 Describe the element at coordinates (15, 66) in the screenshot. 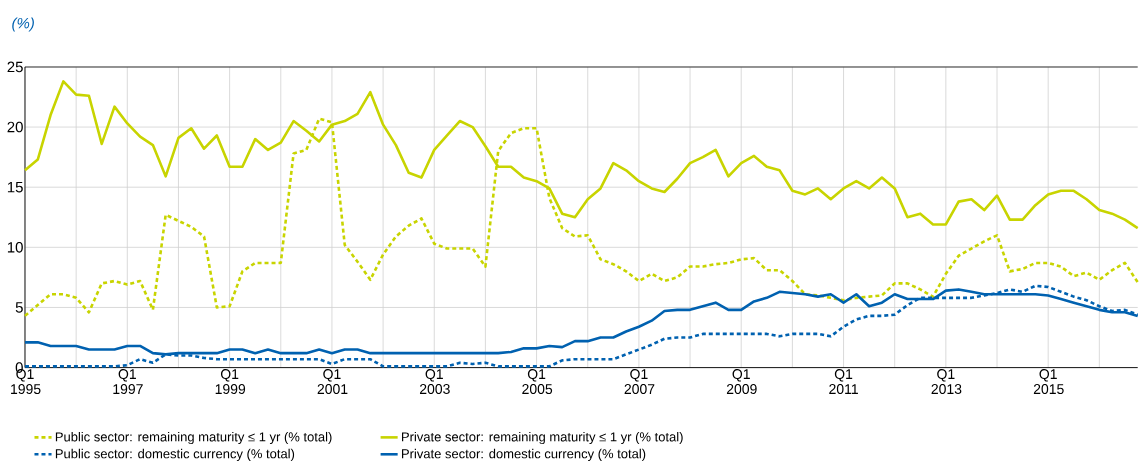

I see `y-tick-label: 25` at that location.